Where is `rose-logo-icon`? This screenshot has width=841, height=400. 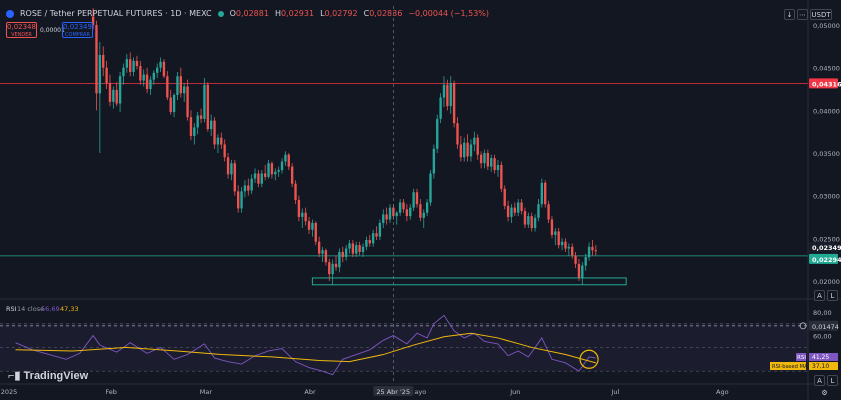
rose-logo-icon is located at coordinates (10, 13).